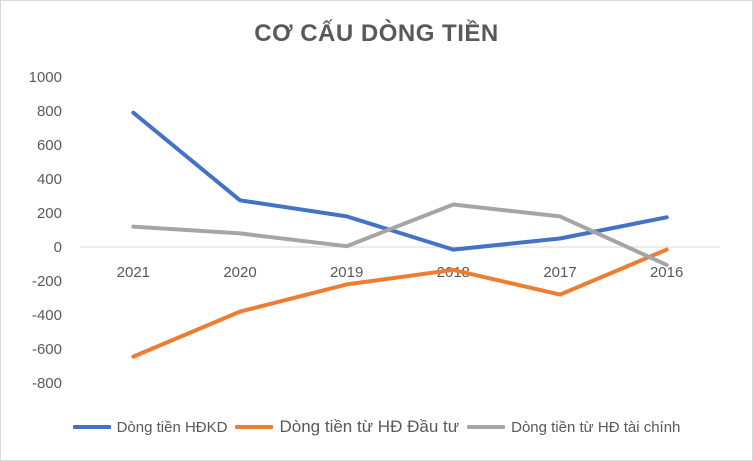 This screenshot has height=461, width=753. Describe the element at coordinates (47, 349) in the screenshot. I see `y-tick-label: -600` at that location.